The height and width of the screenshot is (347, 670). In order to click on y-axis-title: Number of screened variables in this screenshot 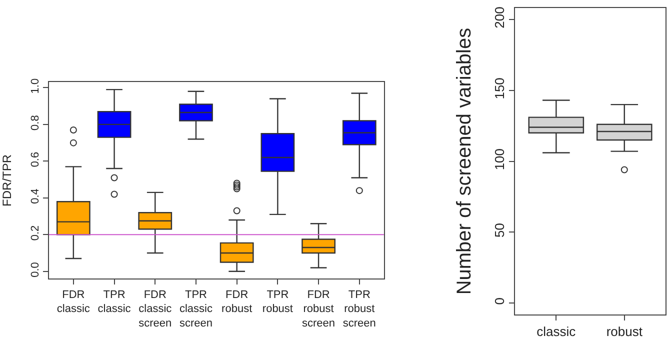, I will do `click(465, 161)`.